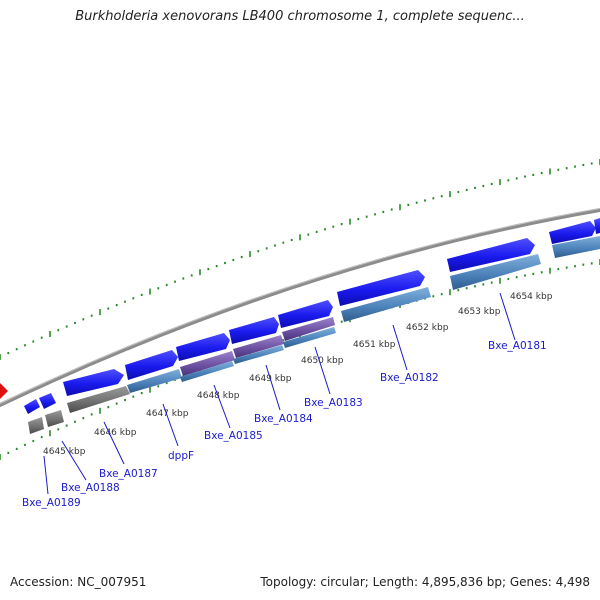  I want to click on kbp-label: 4646 kbp, so click(115, 433).